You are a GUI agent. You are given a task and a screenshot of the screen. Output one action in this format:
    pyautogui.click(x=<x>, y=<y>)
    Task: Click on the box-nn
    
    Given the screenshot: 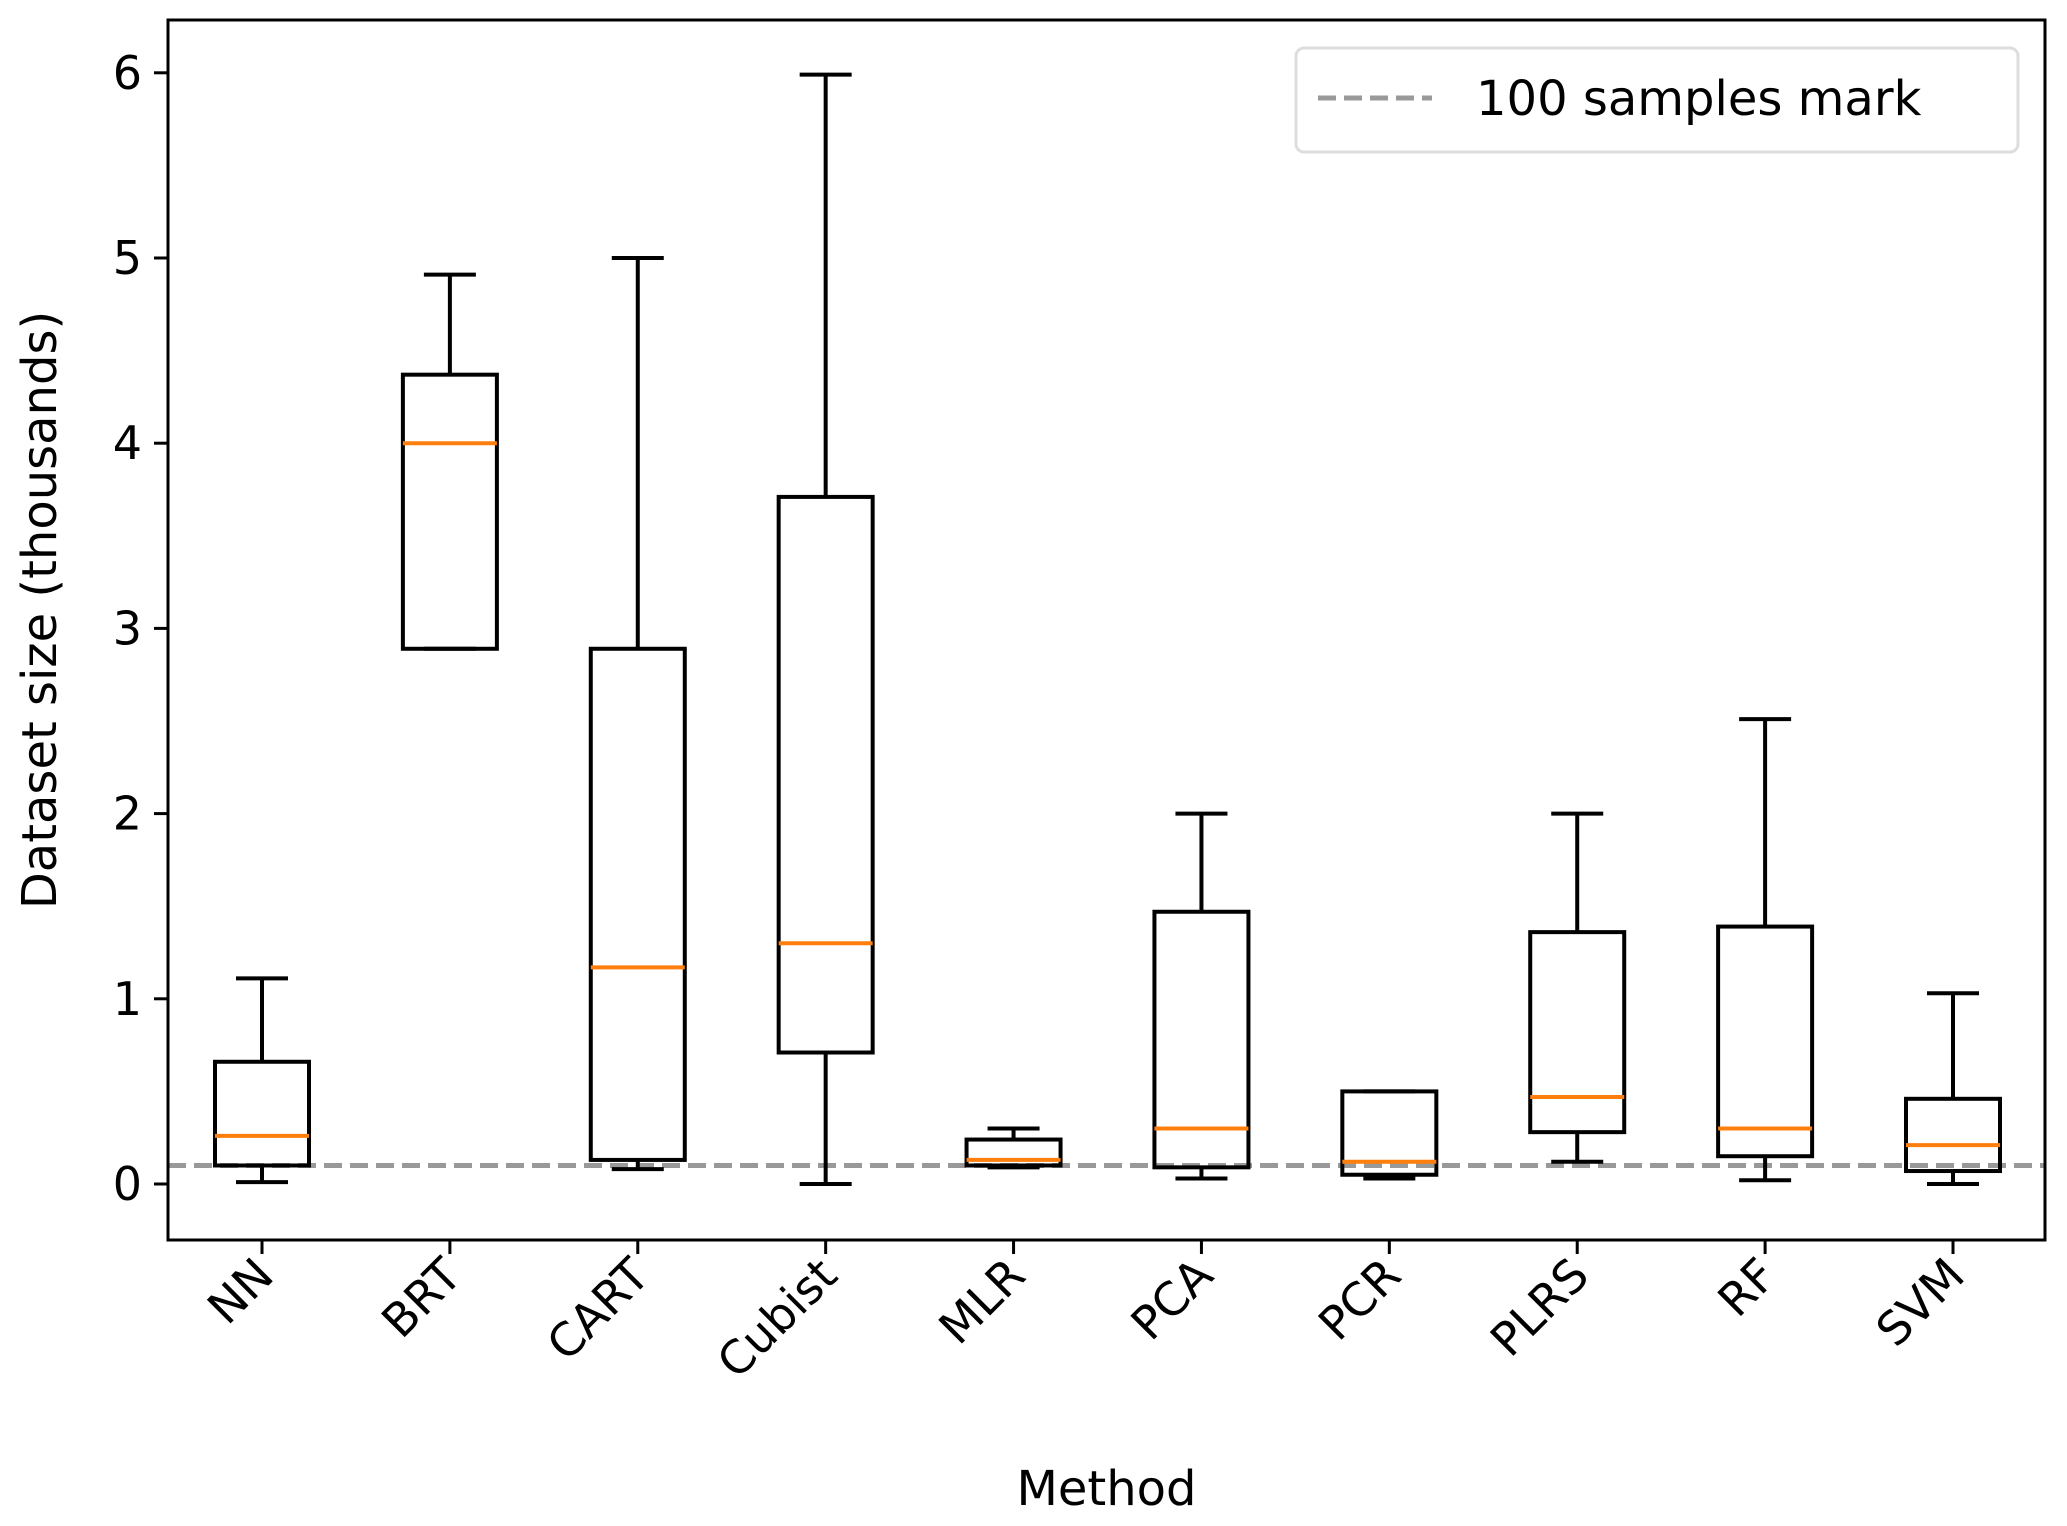 What is the action you would take?
    pyautogui.click(x=262, y=1080)
    